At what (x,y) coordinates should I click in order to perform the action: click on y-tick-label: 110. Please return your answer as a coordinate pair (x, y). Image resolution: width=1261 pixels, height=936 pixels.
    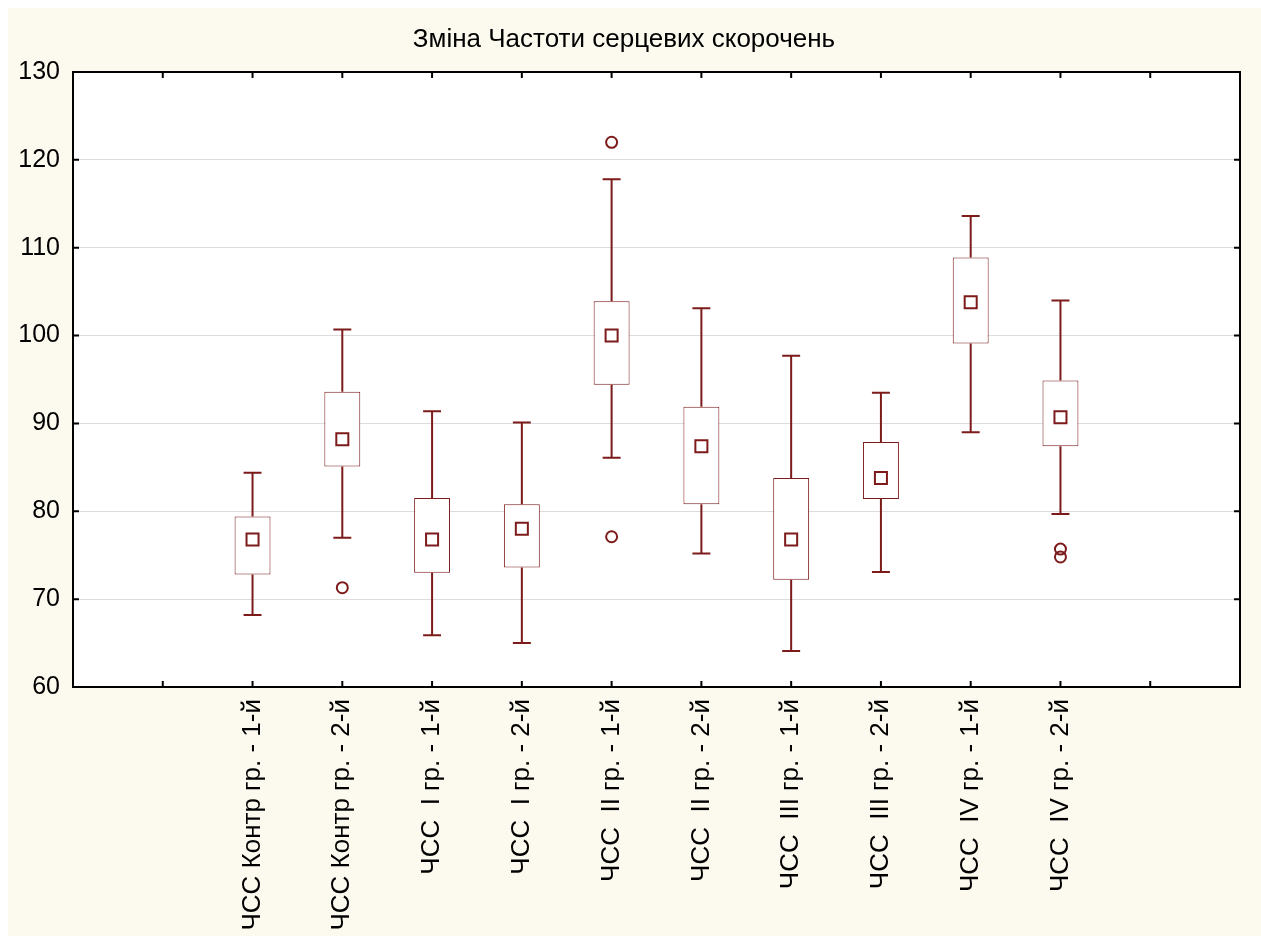
    Looking at the image, I should click on (40, 245).